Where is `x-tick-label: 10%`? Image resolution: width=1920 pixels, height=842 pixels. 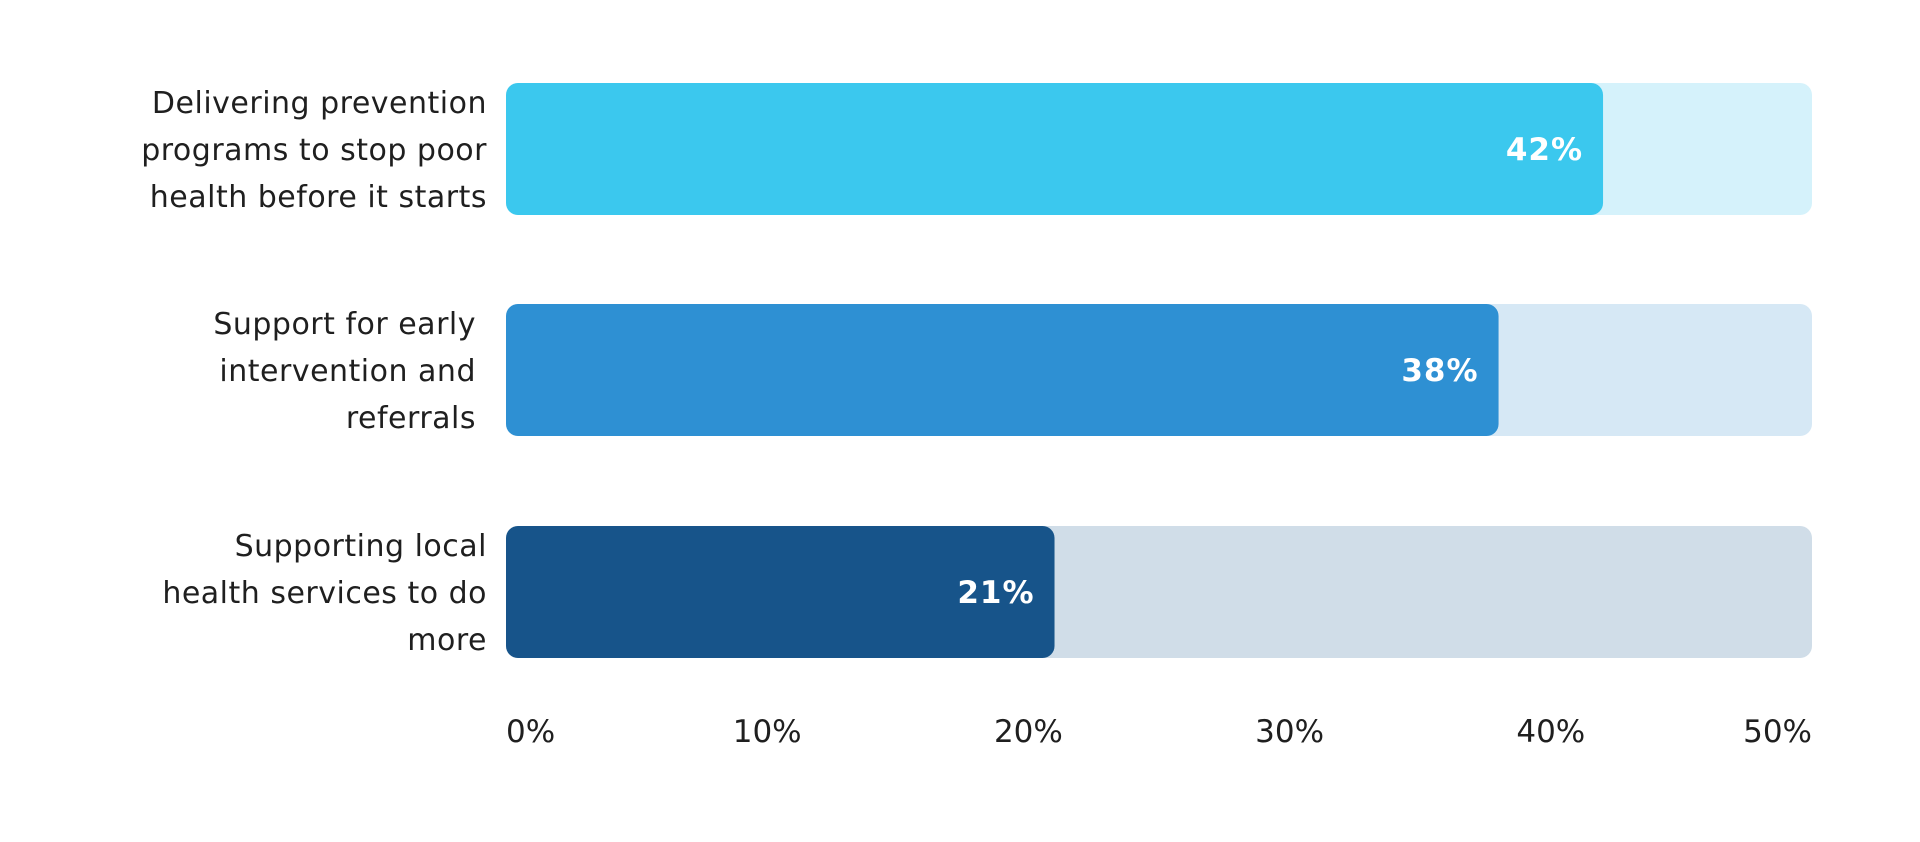 x-tick-label: 10% is located at coordinates (767, 732).